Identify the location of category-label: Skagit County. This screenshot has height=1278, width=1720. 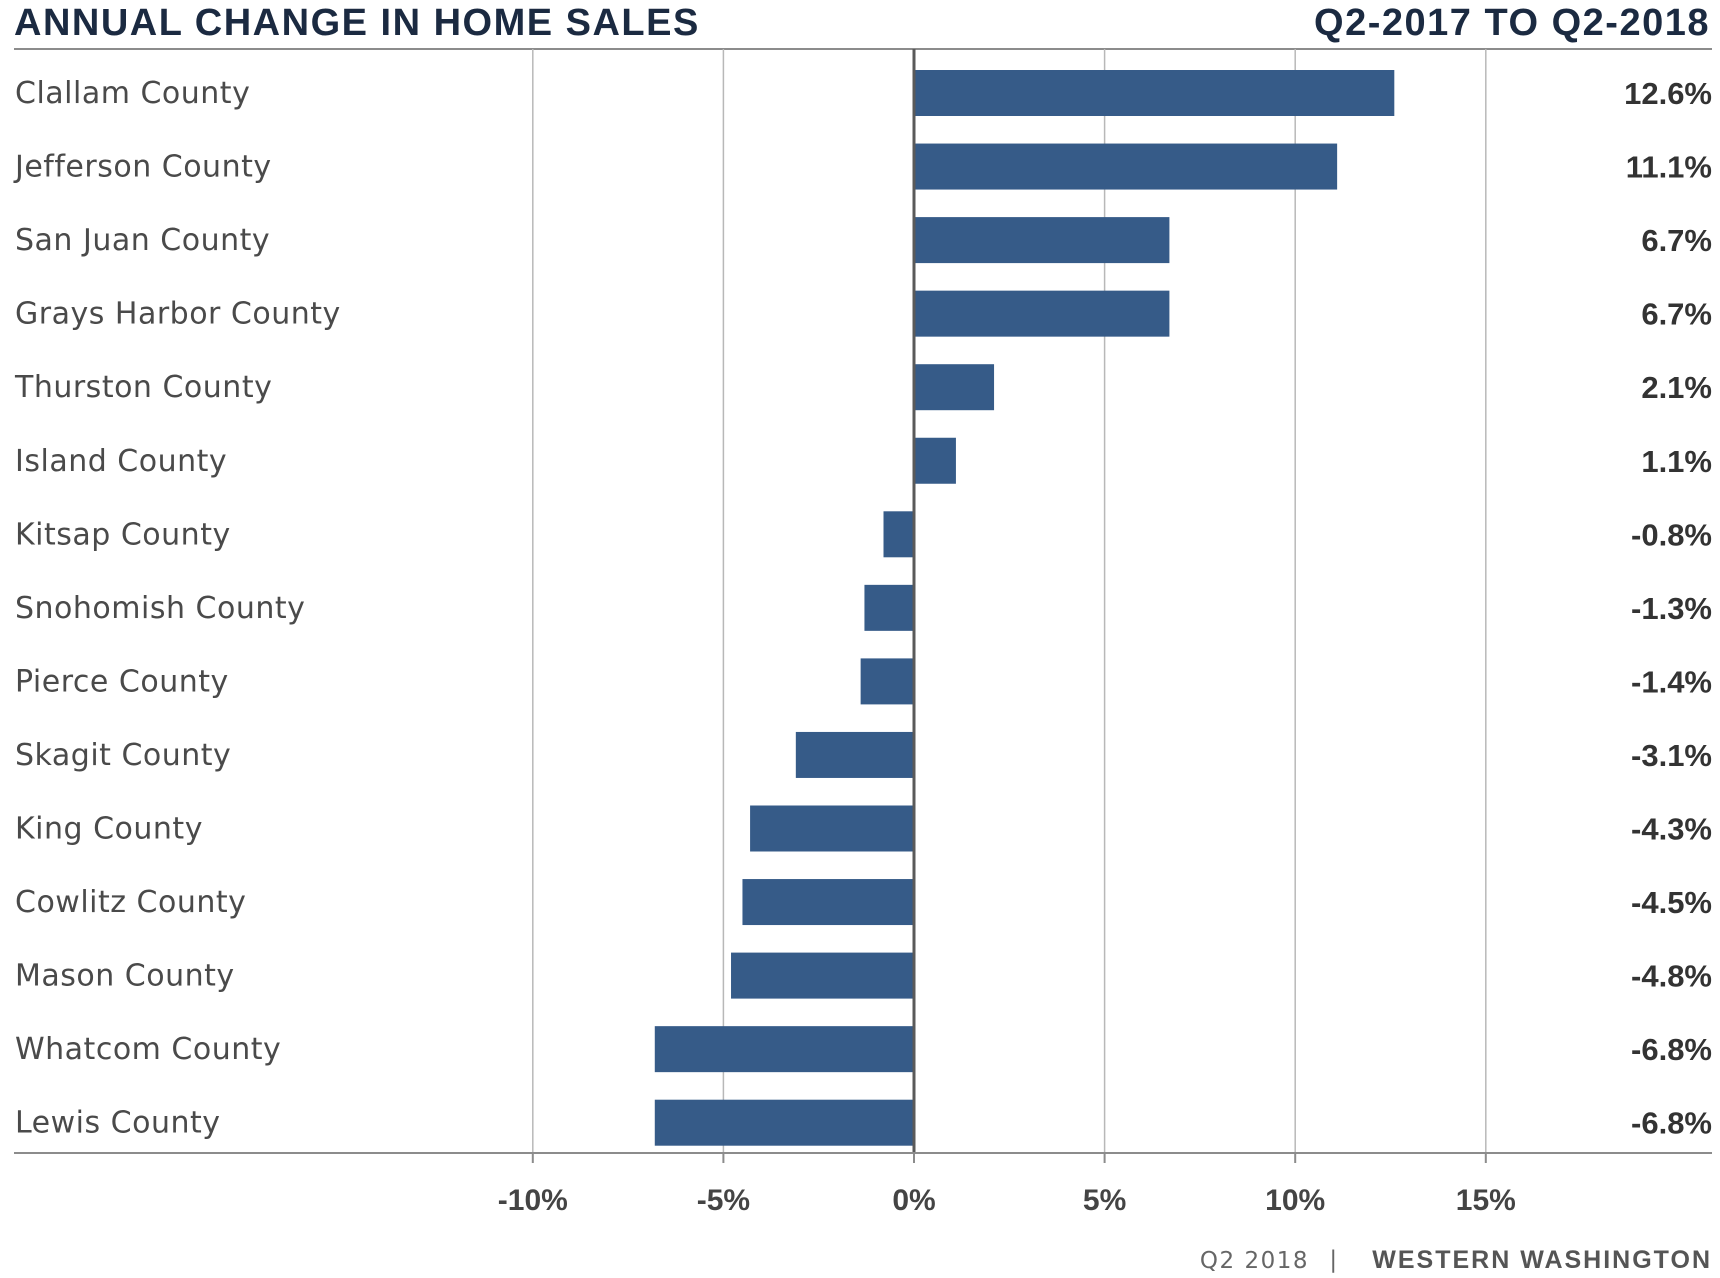
(123, 755).